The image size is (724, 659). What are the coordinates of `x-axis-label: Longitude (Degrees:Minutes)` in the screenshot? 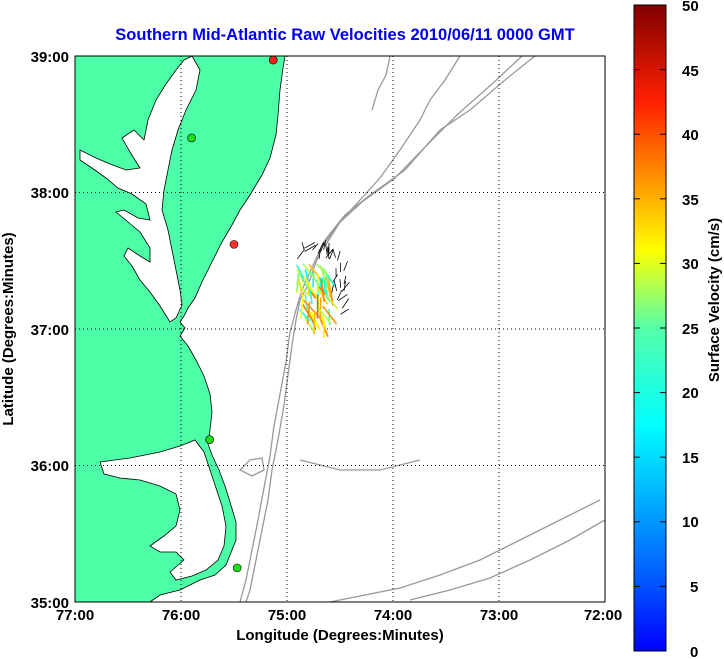 It's located at (340, 635).